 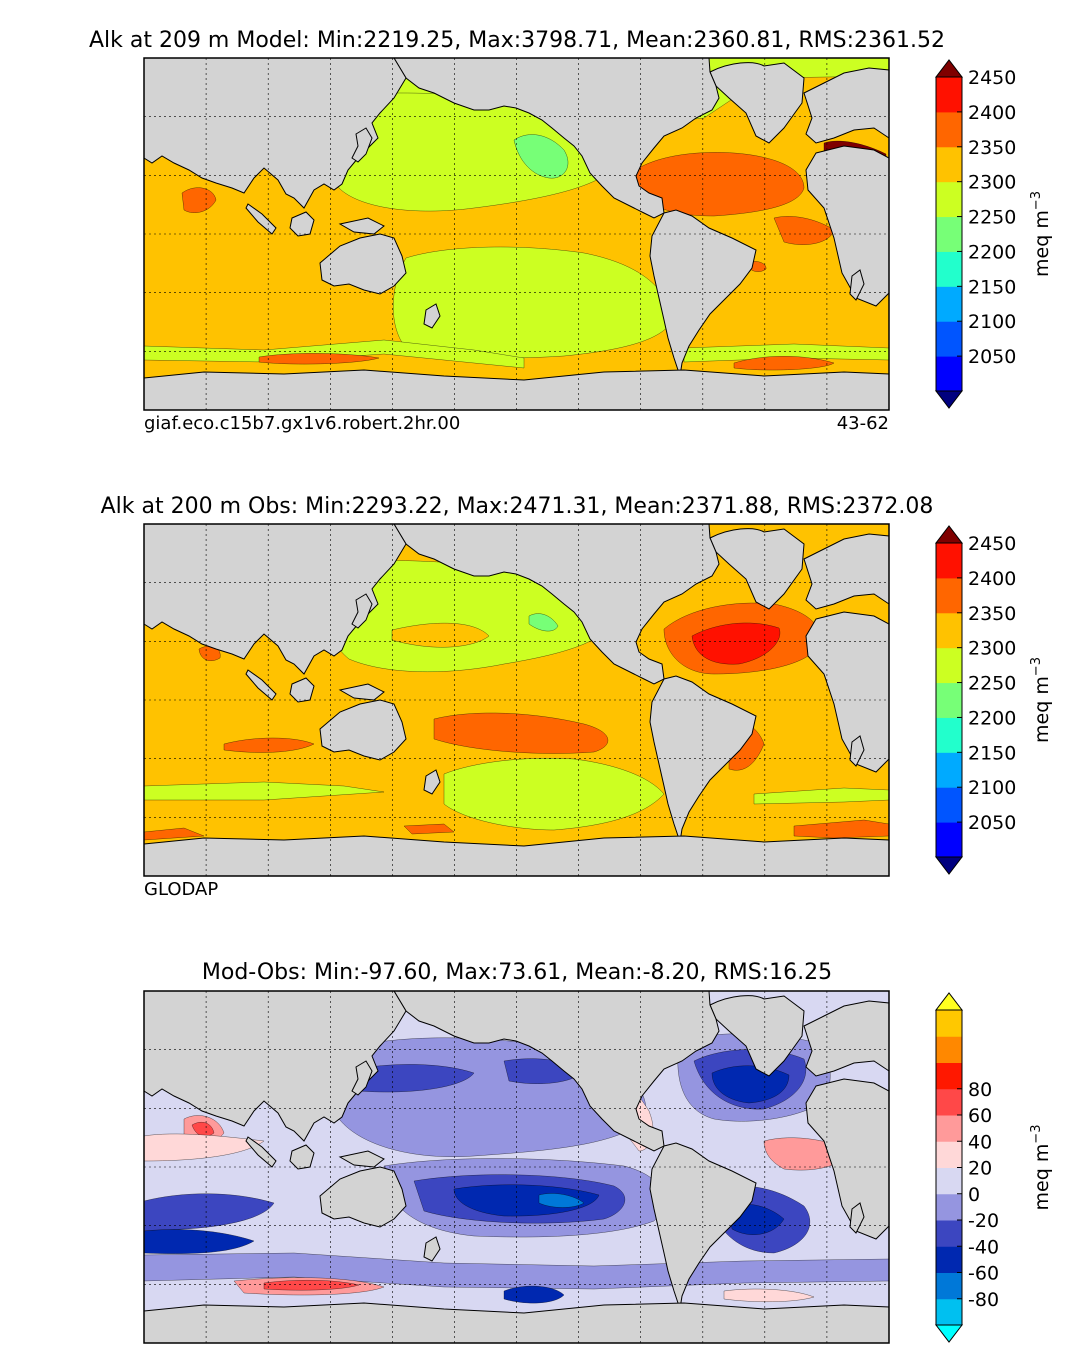 What do you see at coordinates (992, 544) in the screenshot?
I see `colorbar-tick-label: 2450` at bounding box center [992, 544].